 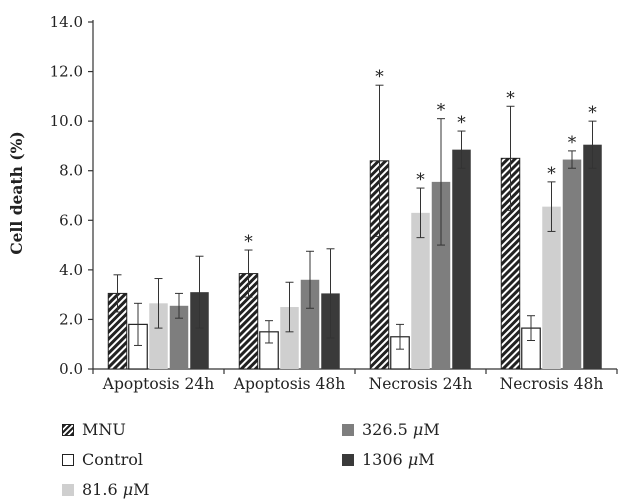 I want to click on x-tick-label: Apoptosis 24h, so click(x=158, y=384).